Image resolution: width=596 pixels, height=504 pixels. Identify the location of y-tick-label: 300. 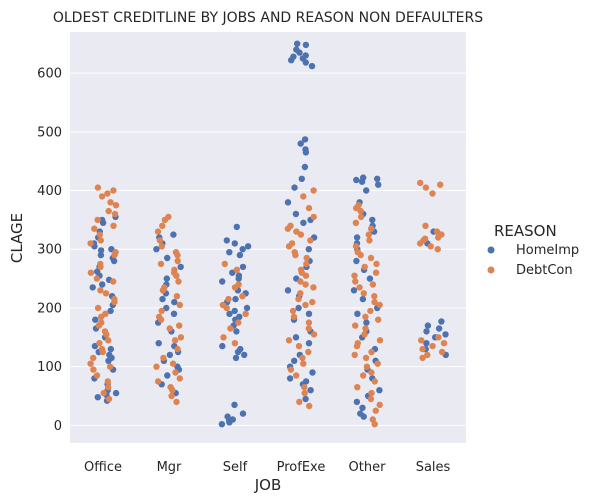
(49, 250).